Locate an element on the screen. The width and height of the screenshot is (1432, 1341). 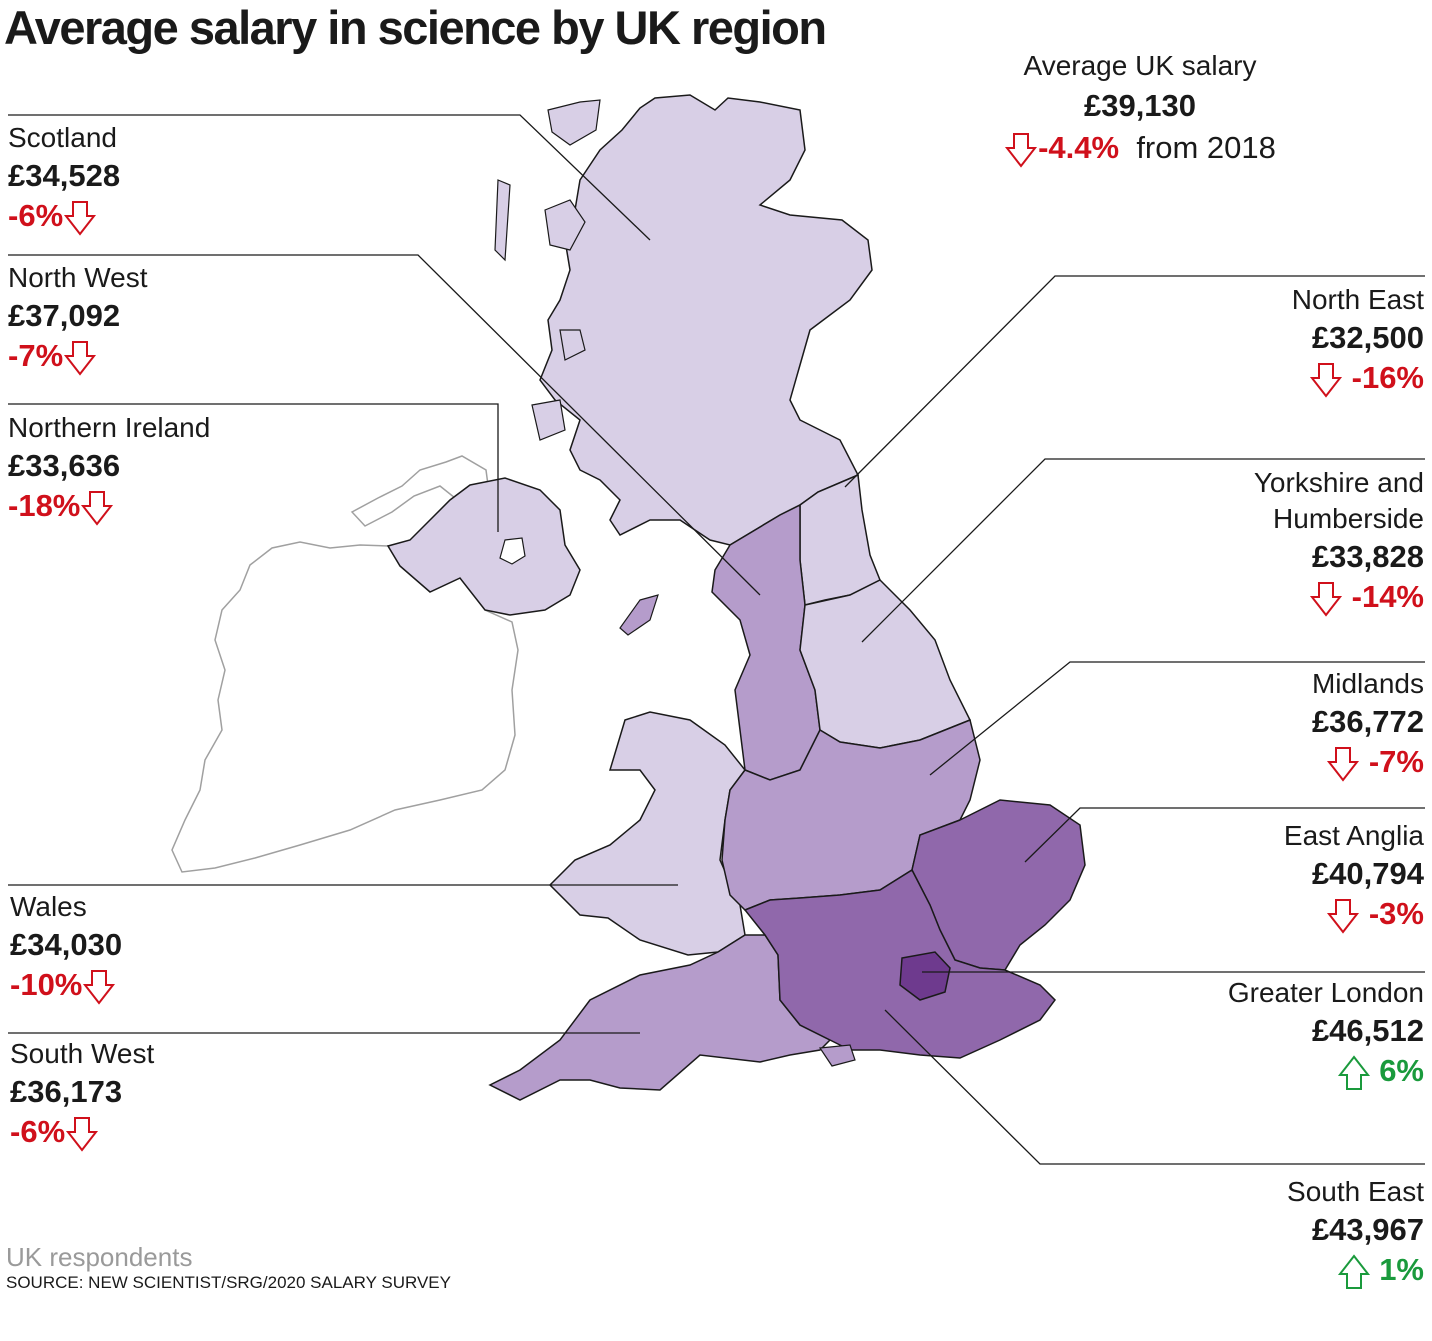
region-south-east is located at coordinates (899, 963).